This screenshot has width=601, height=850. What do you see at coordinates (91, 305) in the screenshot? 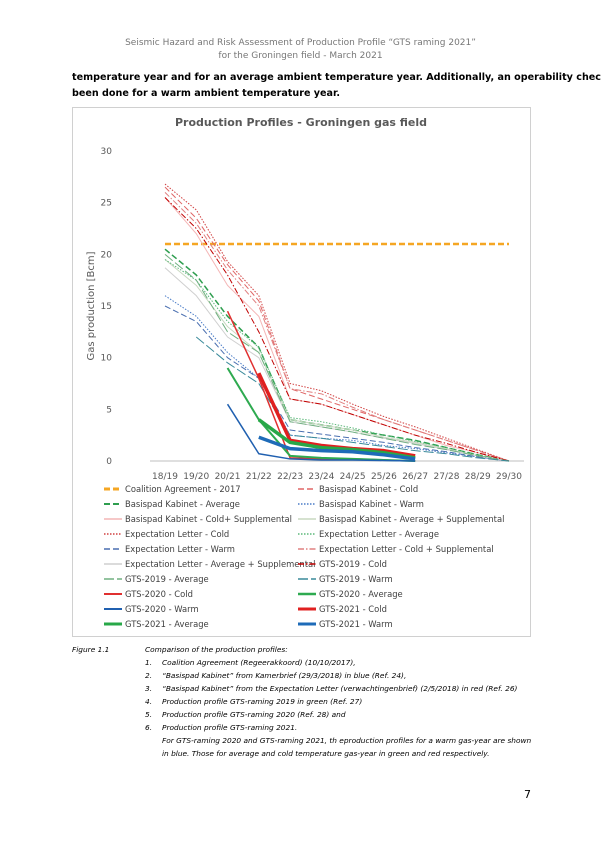
I see `y-axis-label: Gas production [Bcm]` at bounding box center [91, 305].